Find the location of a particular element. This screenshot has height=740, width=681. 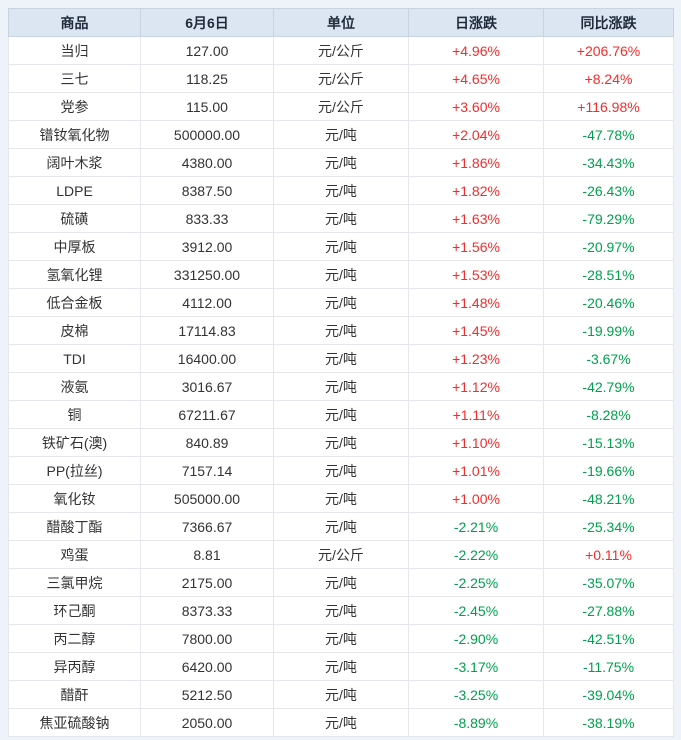

table-row: 阔叶木浆 4380.00 元/吨 +1.86% -34.43% is located at coordinates (341, 162).